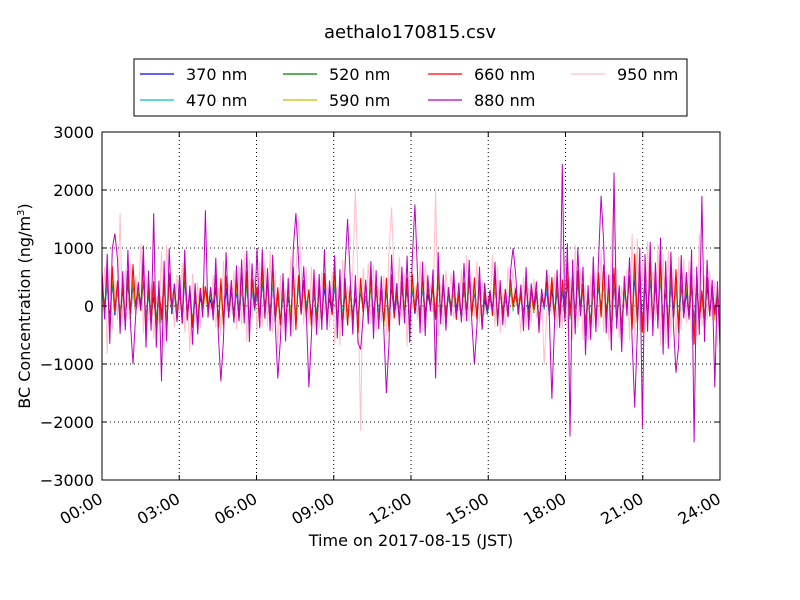 Image resolution: width=800 pixels, height=600 pixels. What do you see at coordinates (410, 32) in the screenshot?
I see `chart-title: aethalo170815.csv` at bounding box center [410, 32].